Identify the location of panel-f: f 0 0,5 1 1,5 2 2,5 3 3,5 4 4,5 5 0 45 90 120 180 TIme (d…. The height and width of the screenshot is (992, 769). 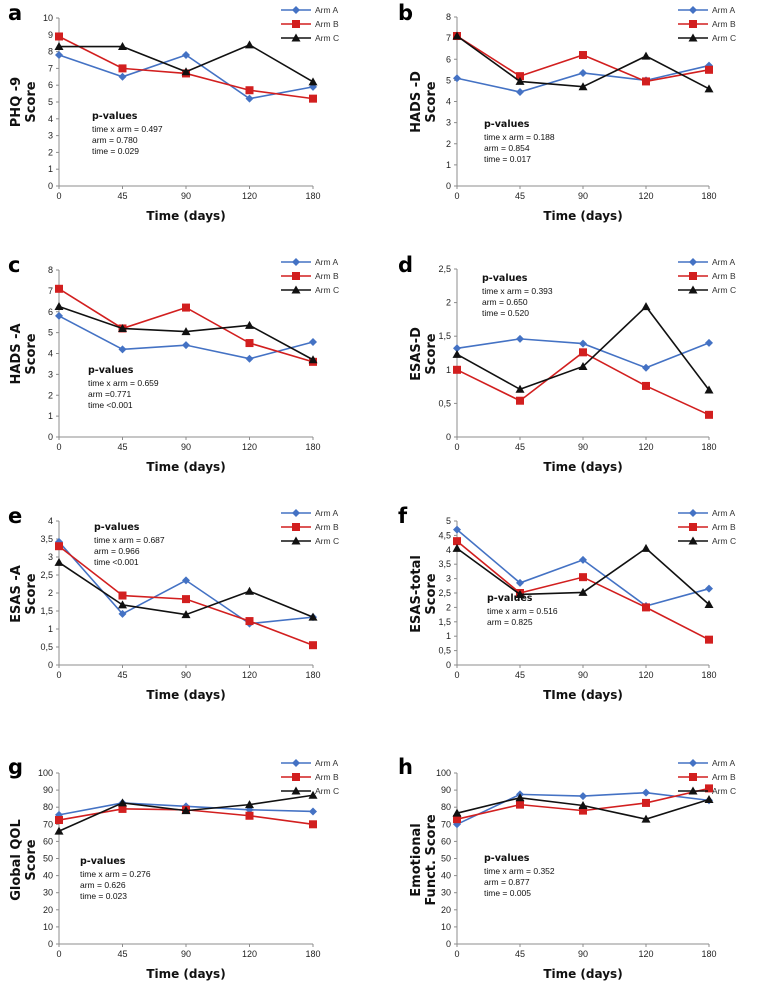
(567, 603).